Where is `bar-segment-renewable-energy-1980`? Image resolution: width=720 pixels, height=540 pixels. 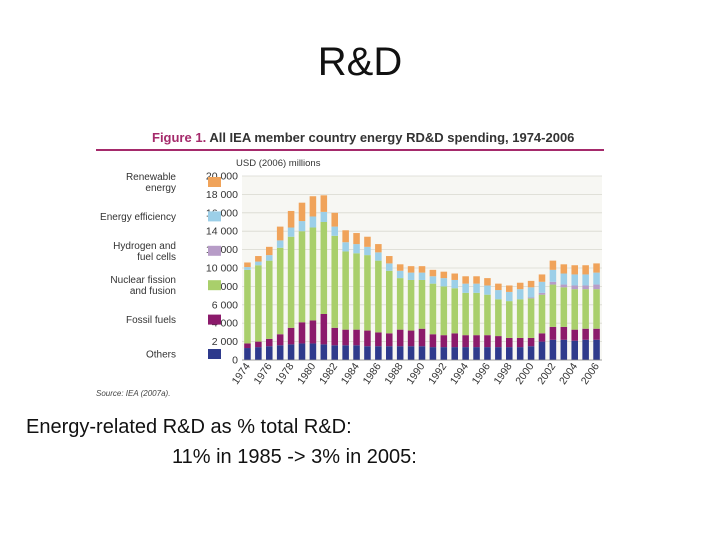
bar-segment-renewable-energy-1980 is located at coordinates (313, 206).